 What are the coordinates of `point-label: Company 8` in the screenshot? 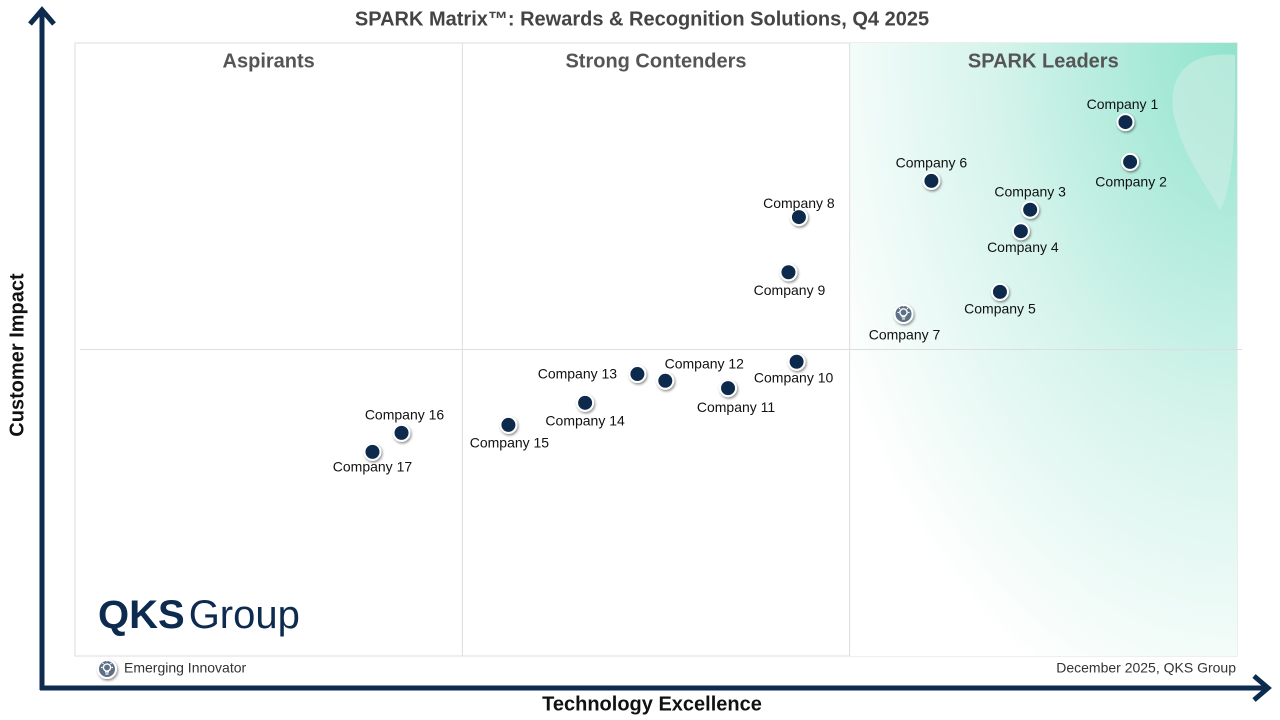 It's located at (799, 203).